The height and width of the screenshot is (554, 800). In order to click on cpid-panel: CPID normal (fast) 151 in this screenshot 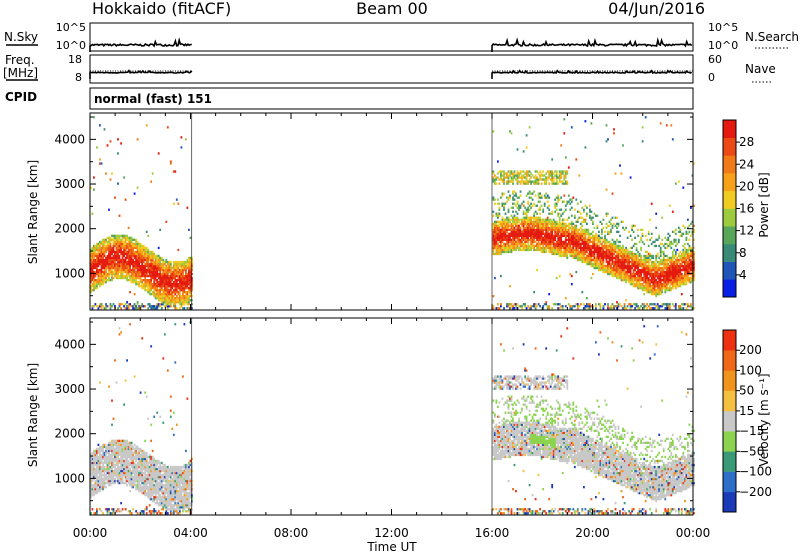, I will do `click(349, 98)`.